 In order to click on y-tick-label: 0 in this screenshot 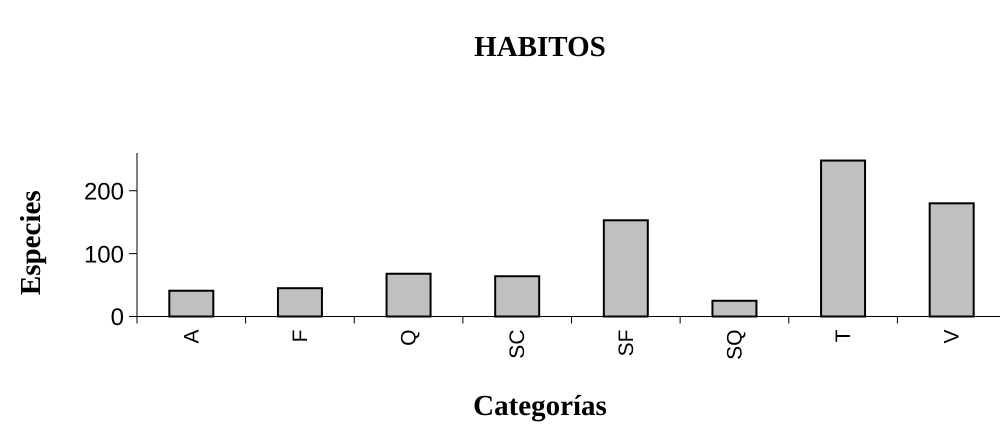, I will do `click(117, 318)`.